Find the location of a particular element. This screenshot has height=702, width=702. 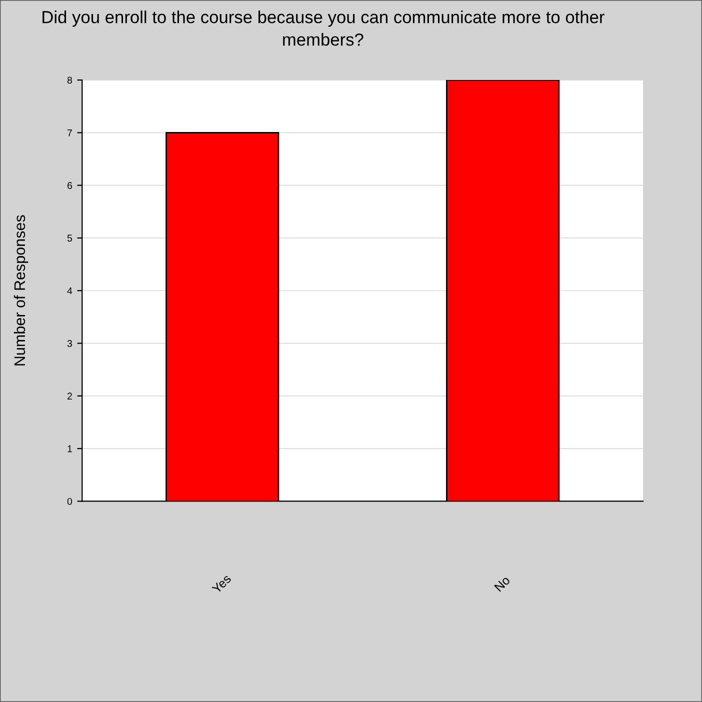

y-tick-label: 6 is located at coordinates (70, 185).